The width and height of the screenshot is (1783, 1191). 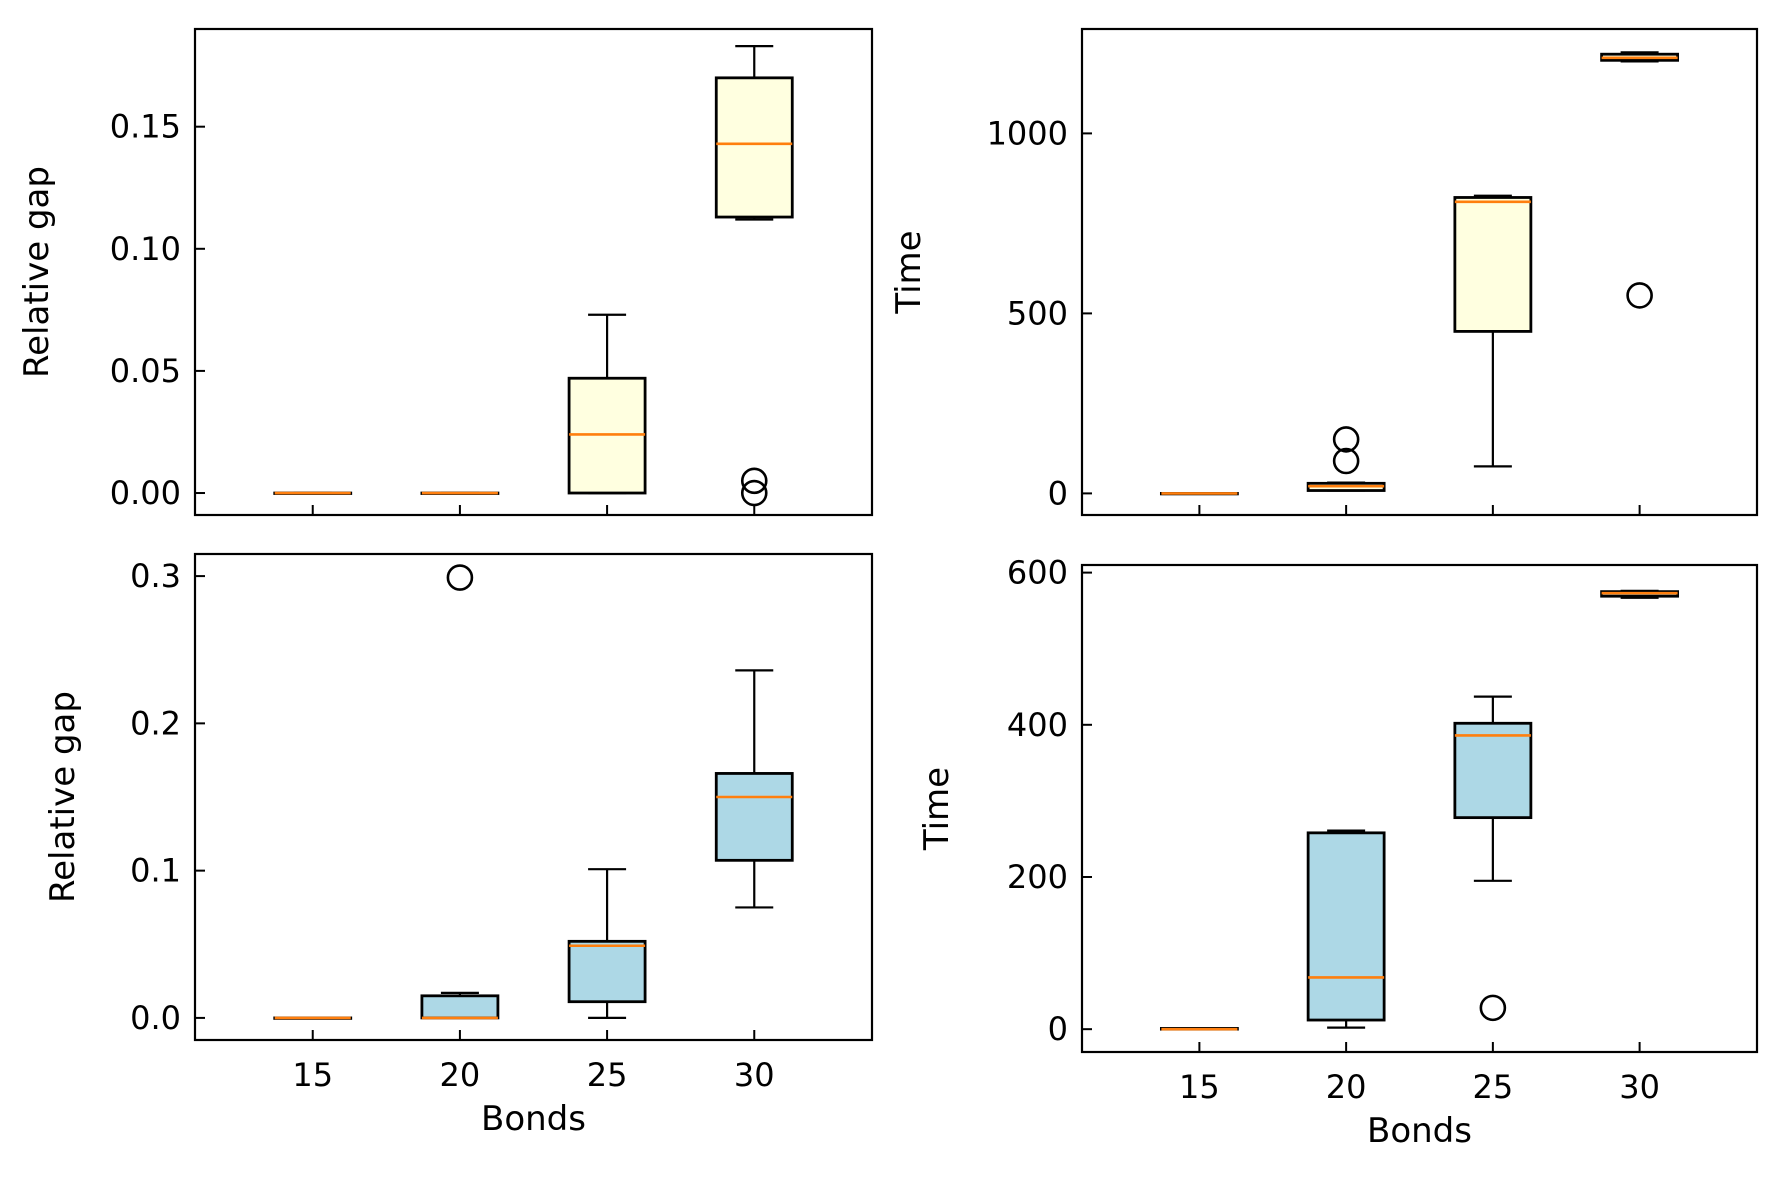 What do you see at coordinates (145, 127) in the screenshot?
I see `y-tick-label: 0.15` at bounding box center [145, 127].